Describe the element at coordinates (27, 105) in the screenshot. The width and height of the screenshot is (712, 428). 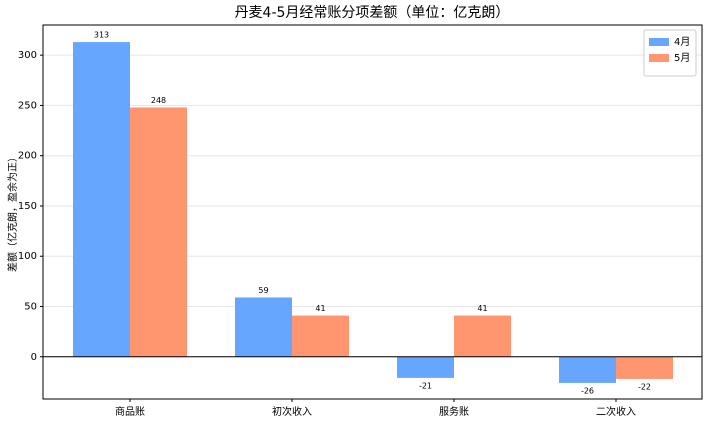
I see `y-tick-label: 250` at that location.